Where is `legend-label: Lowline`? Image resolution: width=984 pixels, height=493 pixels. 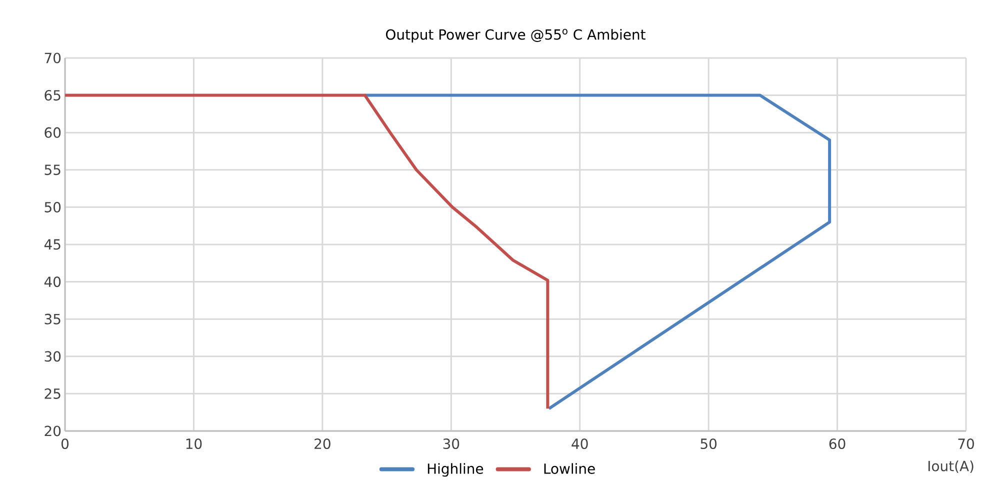
legend-label: Lowline is located at coordinates (569, 468).